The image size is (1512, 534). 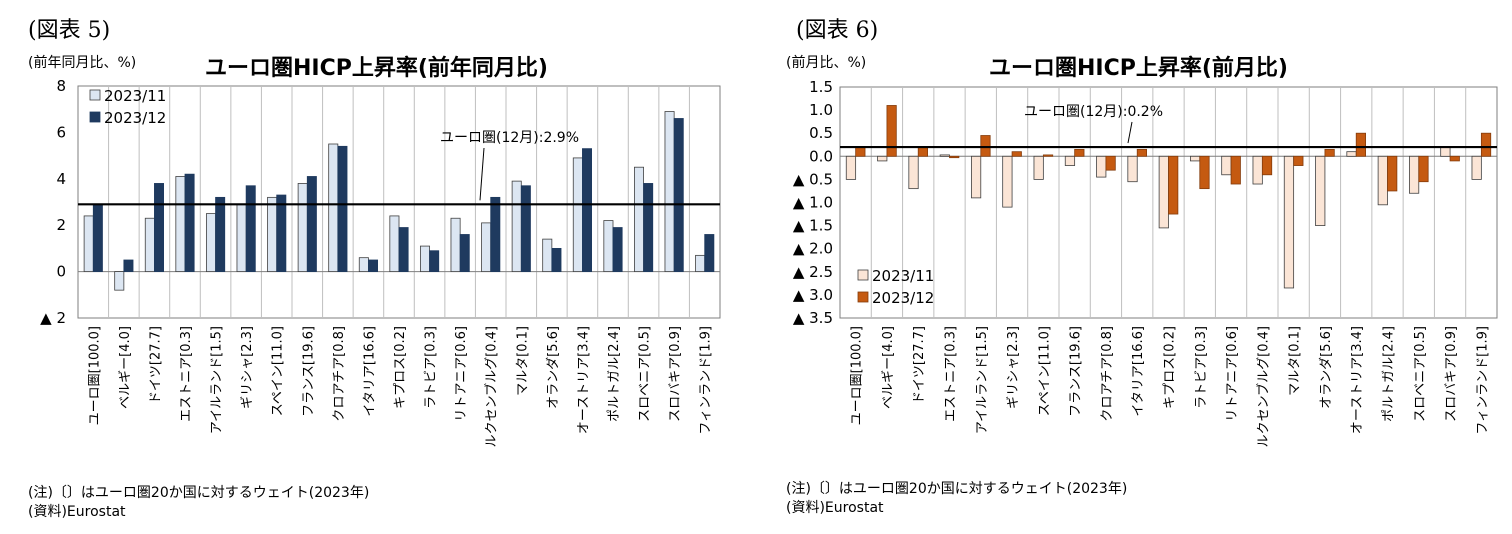 What do you see at coordinates (186, 374) in the screenshot?
I see `category-label: エストニア[0.3]` at bounding box center [186, 374].